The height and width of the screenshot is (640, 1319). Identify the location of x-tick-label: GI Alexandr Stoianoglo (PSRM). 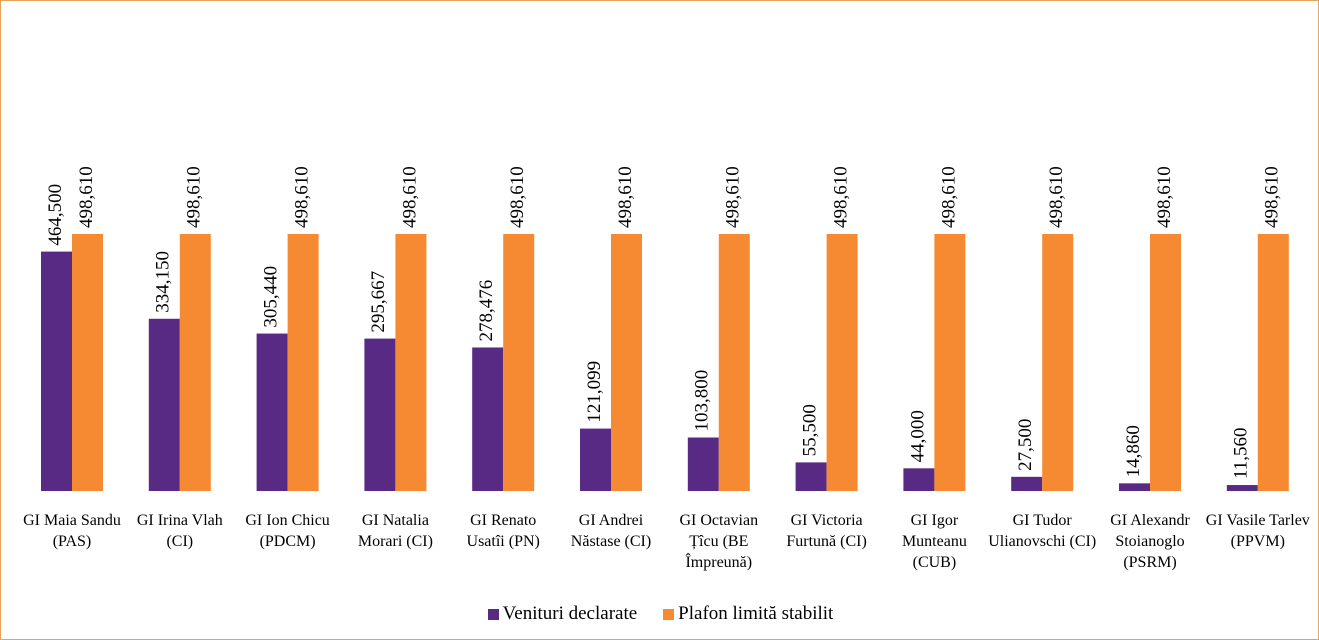
(1150, 541).